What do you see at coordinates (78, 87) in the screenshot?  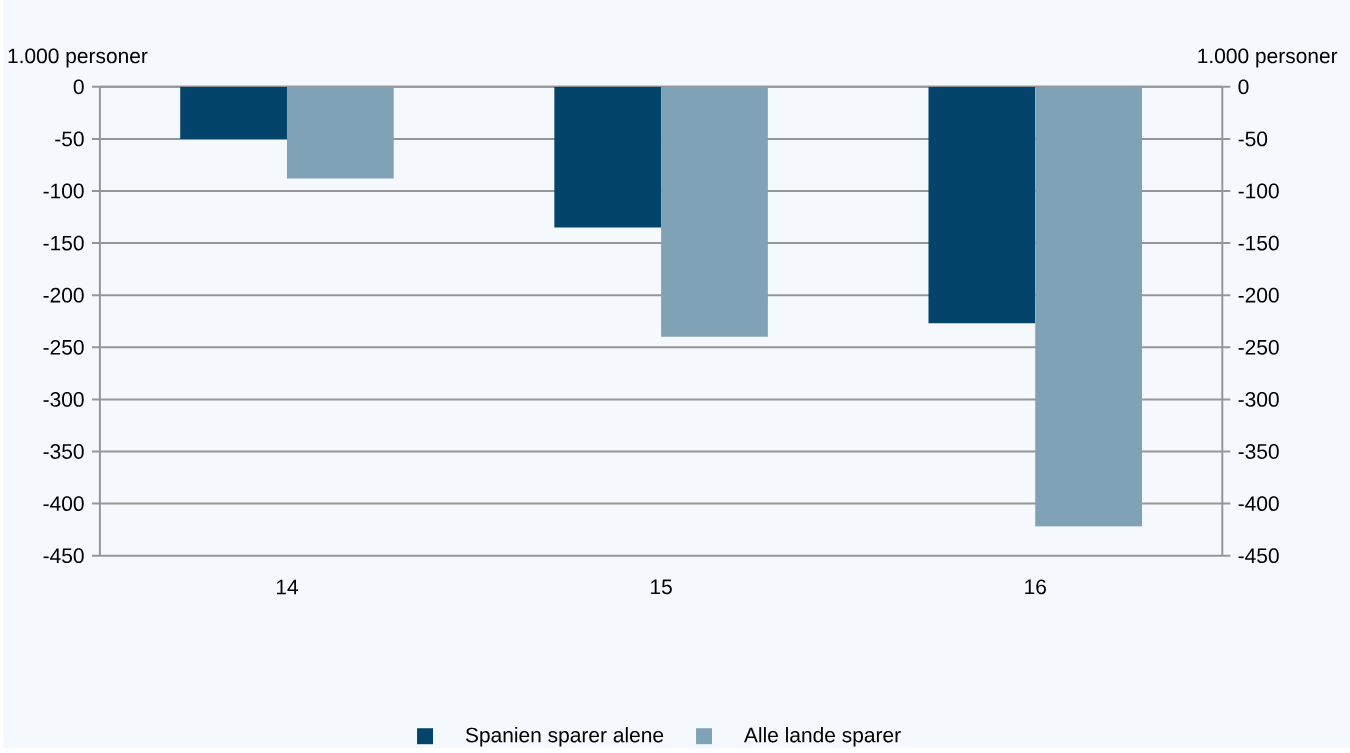 I see `y-tick-label: 0` at bounding box center [78, 87].